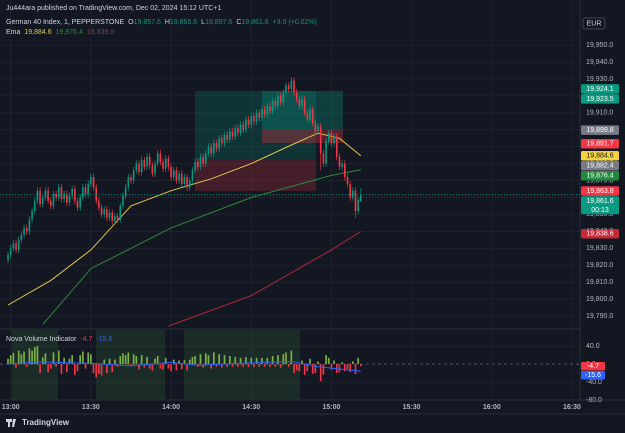  What do you see at coordinates (599, 282) in the screenshot?
I see `y-tick-label: 19,810.0` at bounding box center [599, 282].